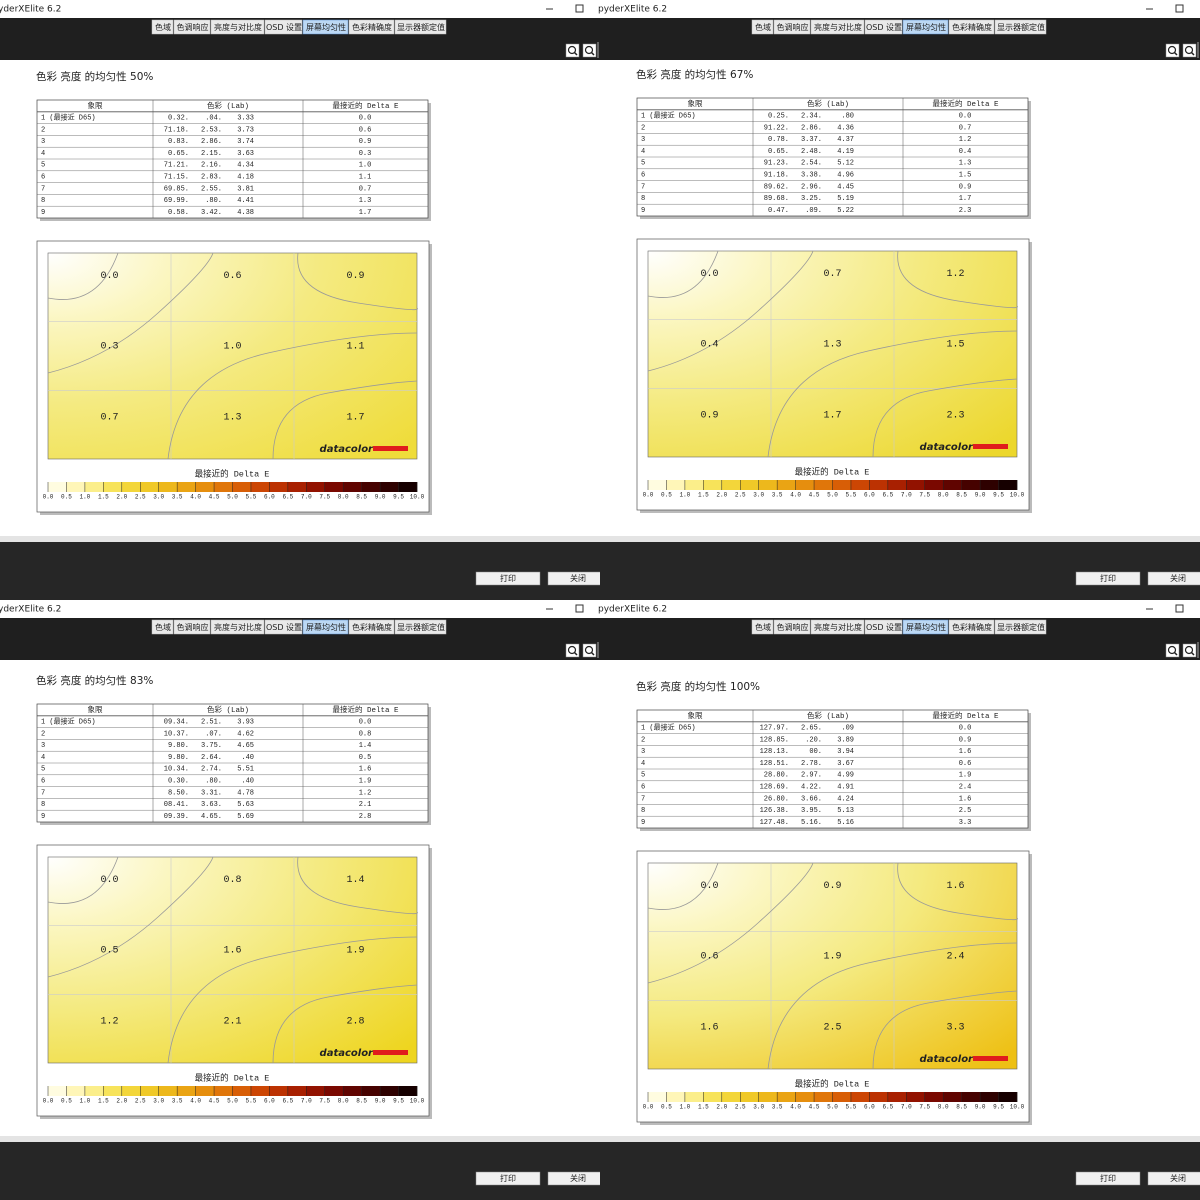 Image resolution: width=1200 pixels, height=1200 pixels. Describe the element at coordinates (943, 1107) in the screenshot. I see `colorbar-tick-label: 8.0` at that location.